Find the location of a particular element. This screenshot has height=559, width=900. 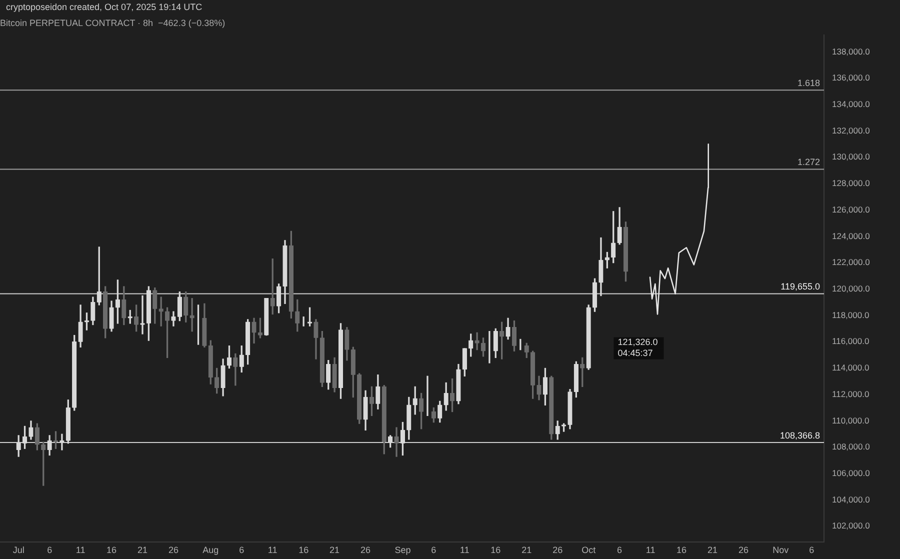

annotation: 121,326.0 is located at coordinates (638, 342).